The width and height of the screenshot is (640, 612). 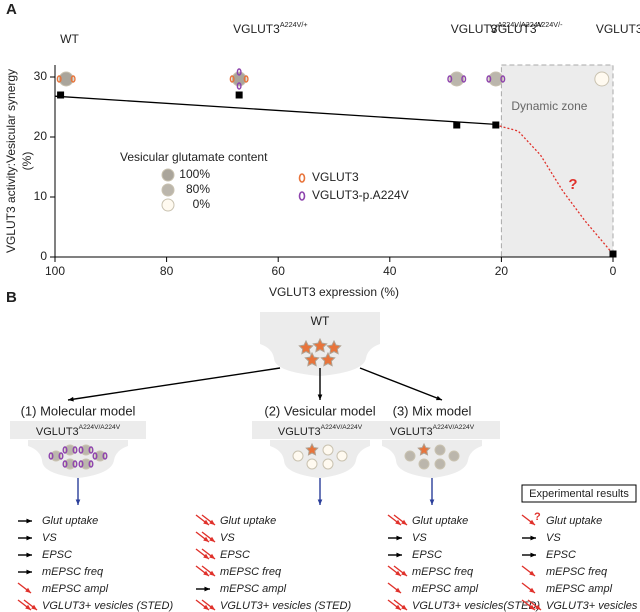 What do you see at coordinates (440, 521) in the screenshot?
I see `result-label: Glut uptake` at bounding box center [440, 521].